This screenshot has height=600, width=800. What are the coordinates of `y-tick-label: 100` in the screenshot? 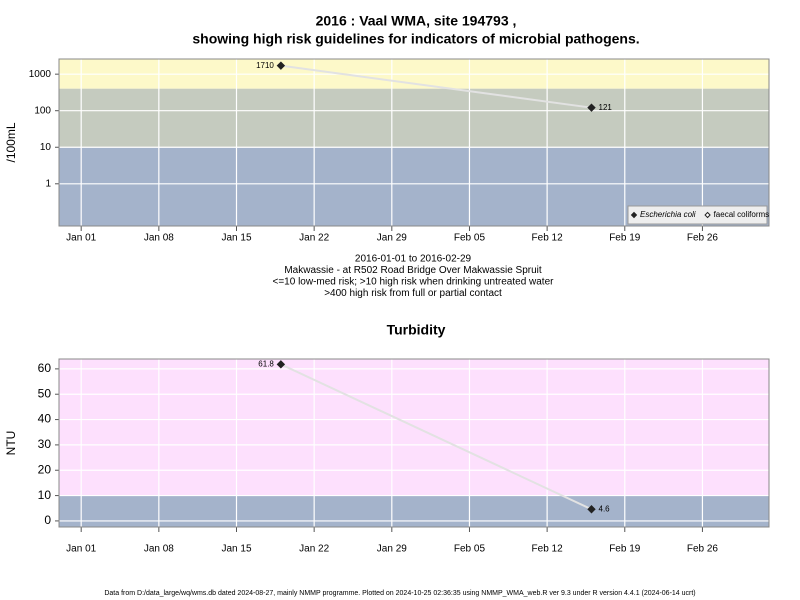 It's located at (42, 110).